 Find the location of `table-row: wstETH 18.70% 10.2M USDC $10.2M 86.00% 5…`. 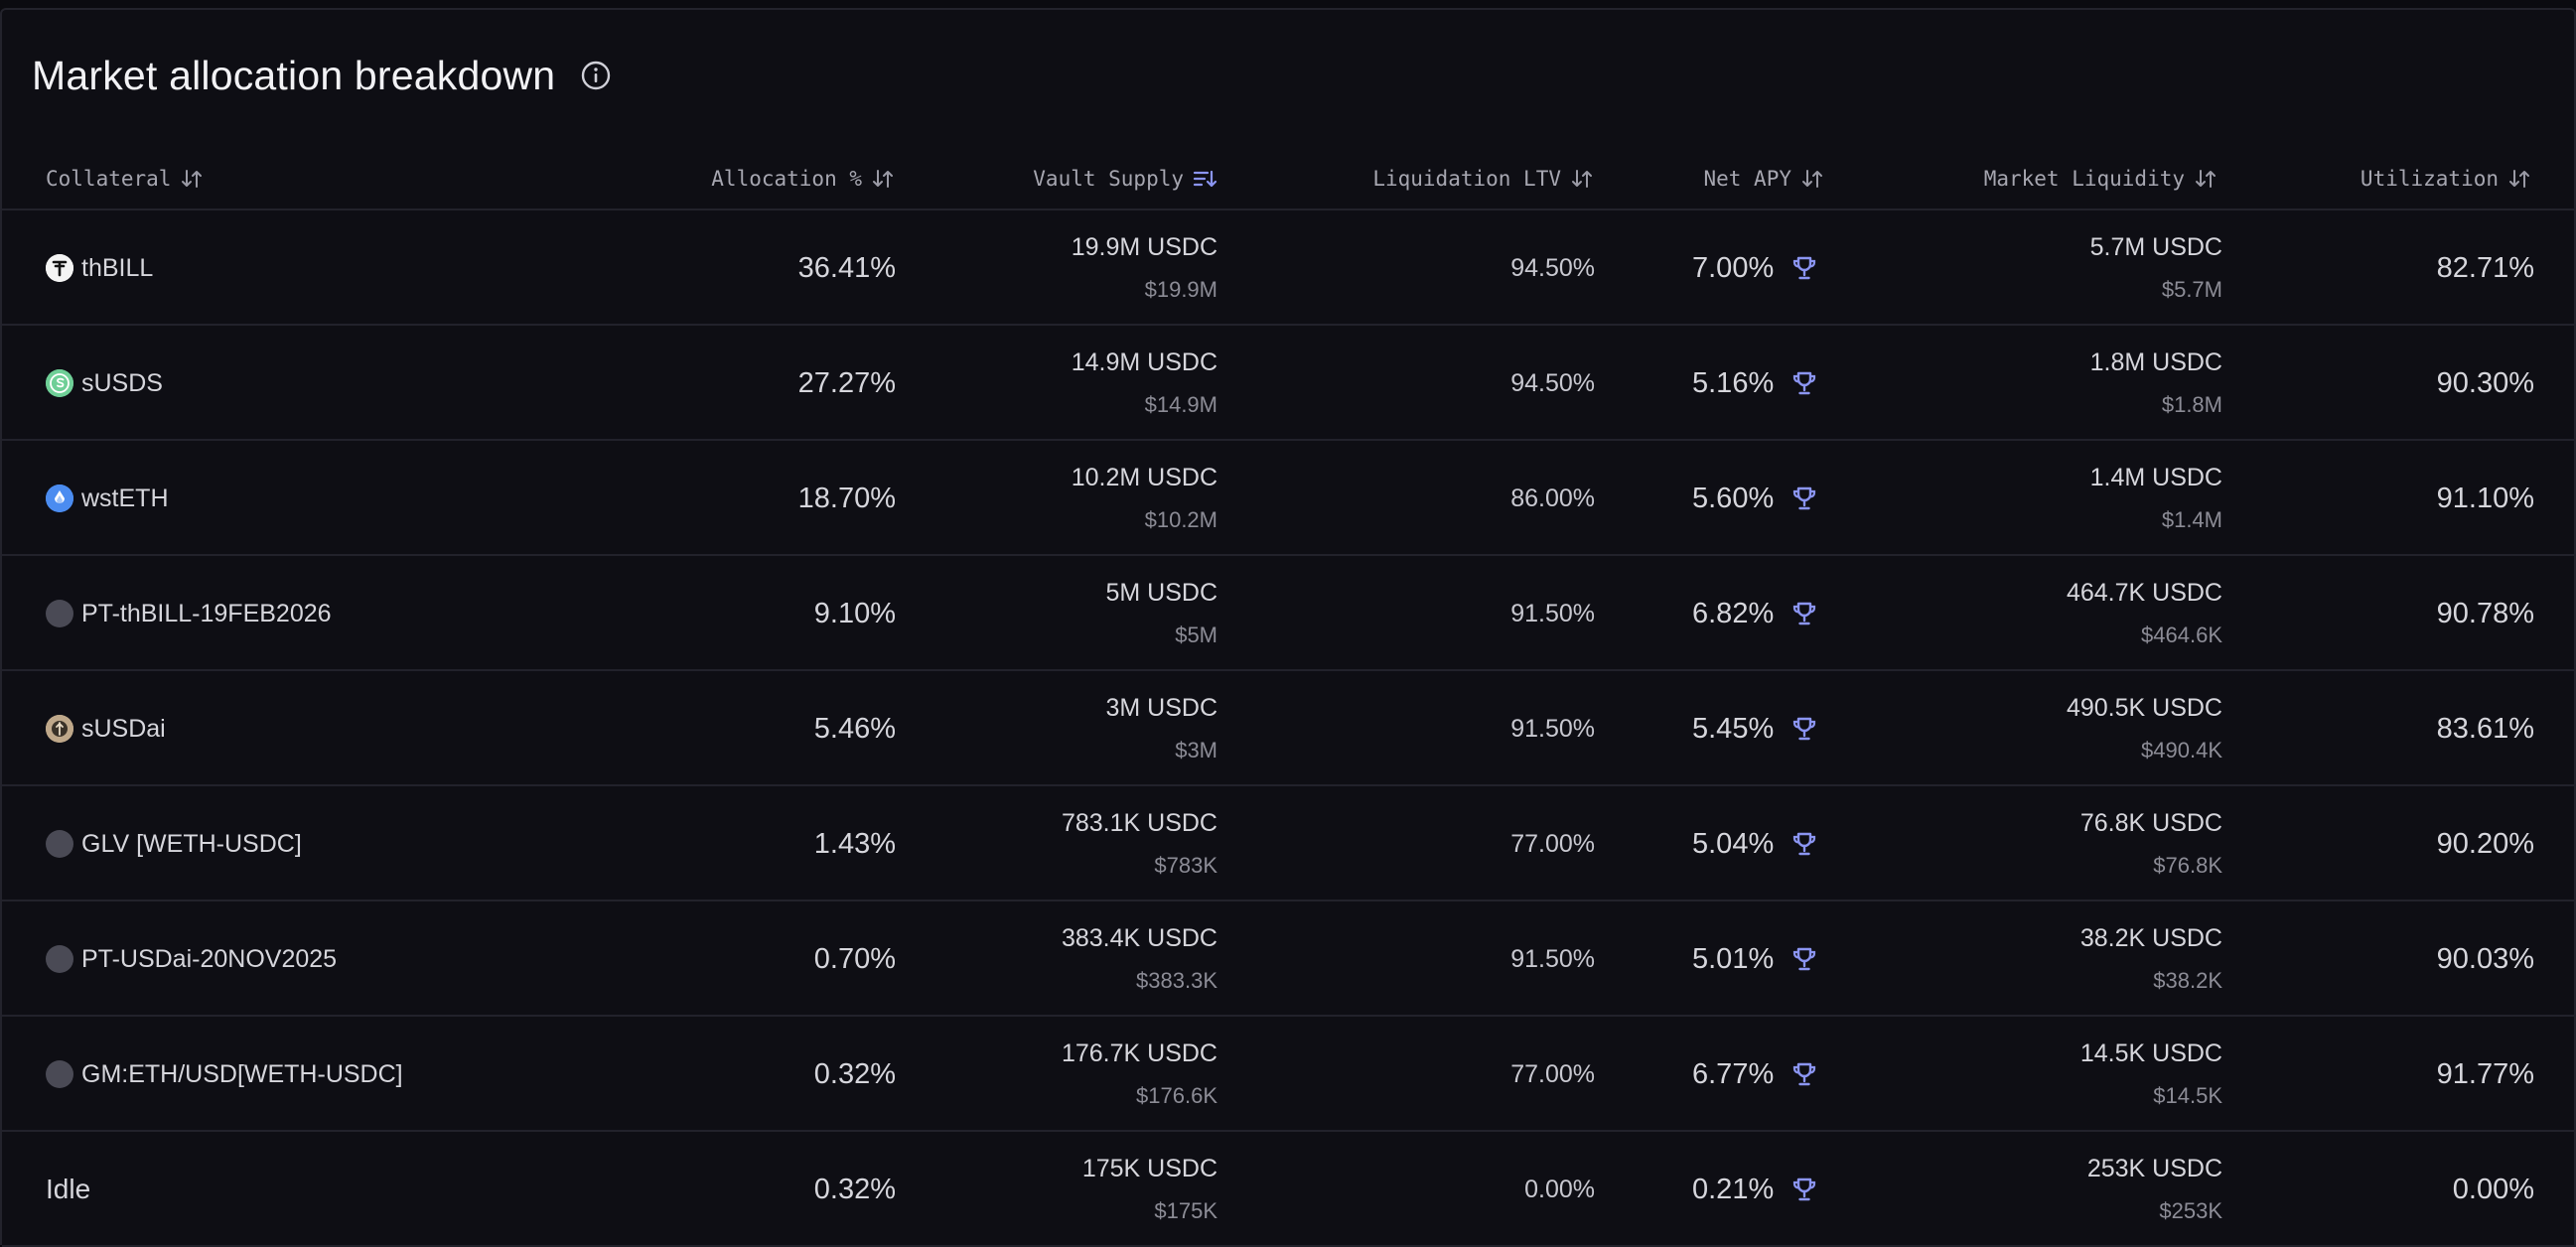

table-row: wstETH 18.70% 10.2M USDC $10.2M 86.00% 5… is located at coordinates (1289, 499).